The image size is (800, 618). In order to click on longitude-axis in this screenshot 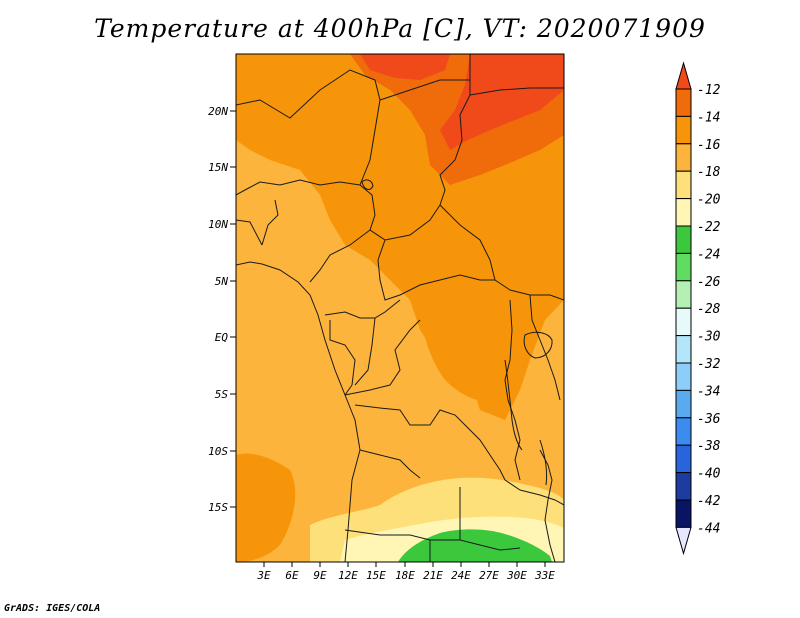, I will do `click(404, 564)`.